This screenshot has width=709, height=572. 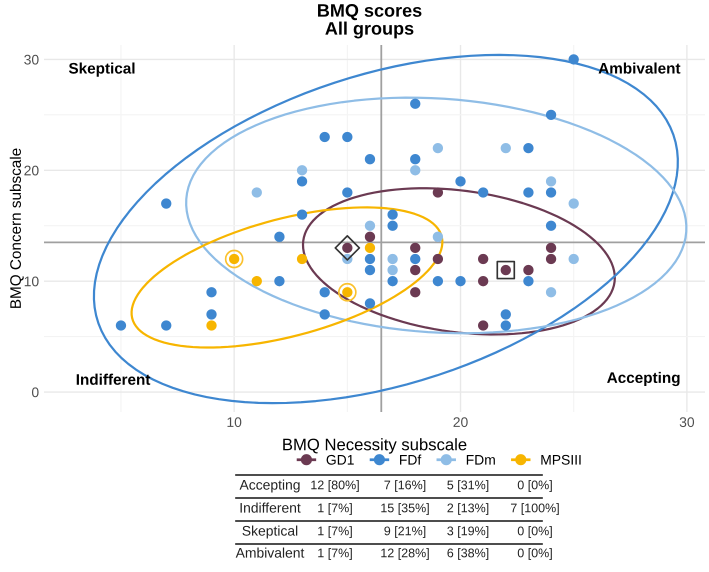 I want to click on text: Skeptical, so click(x=270, y=532).